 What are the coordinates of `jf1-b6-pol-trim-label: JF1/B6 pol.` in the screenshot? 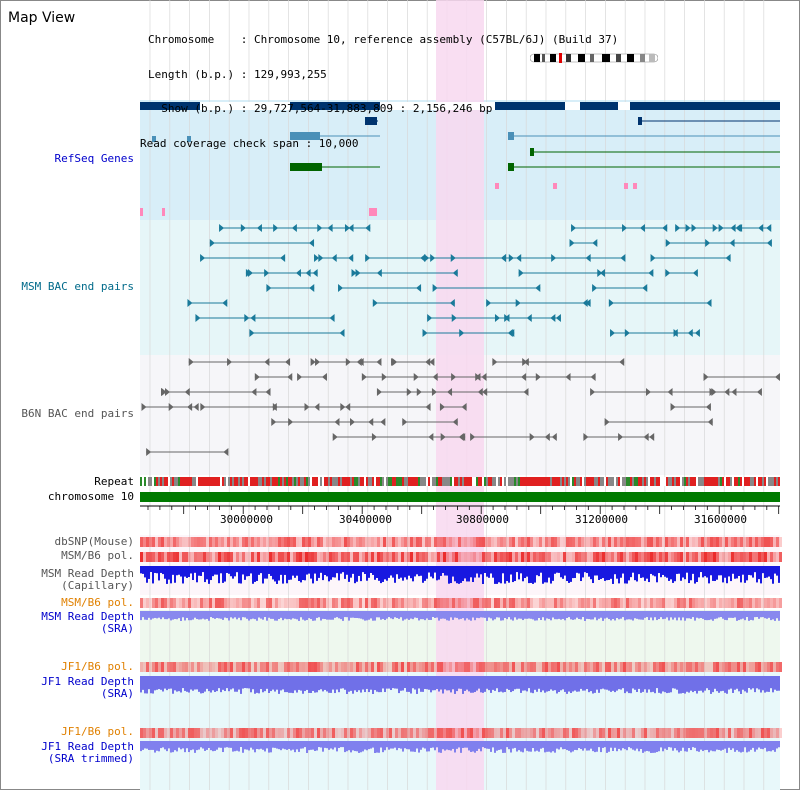 It's located at (97, 731).